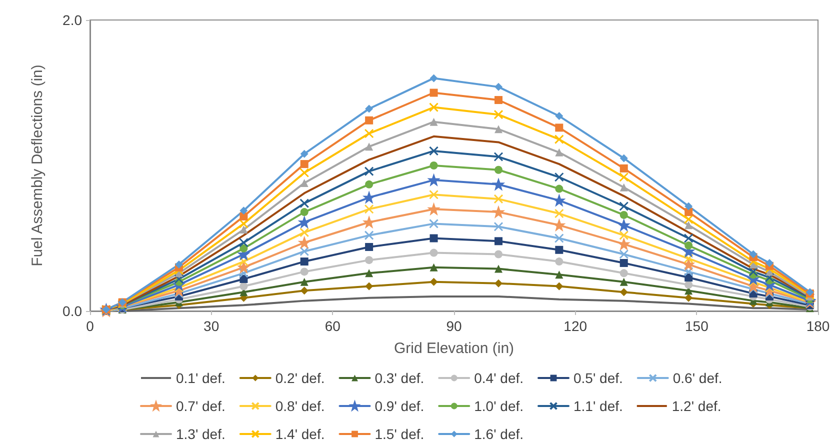 This screenshot has height=448, width=833. Describe the element at coordinates (499, 378) in the screenshot. I see `legend-label: 0.4' def.` at that location.